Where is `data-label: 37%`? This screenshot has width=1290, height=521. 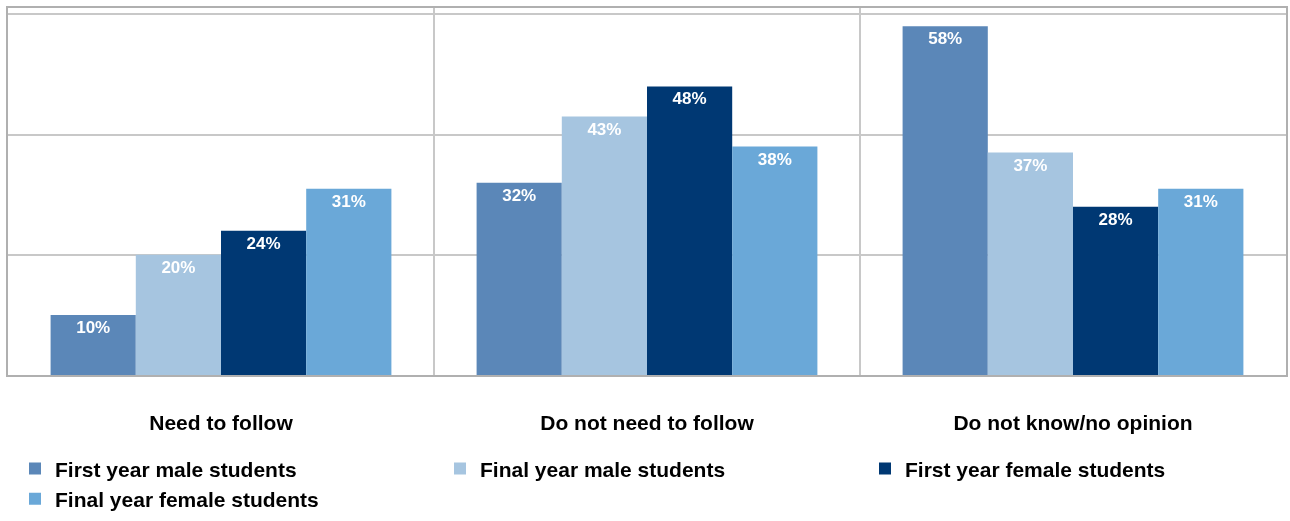 data-label: 37% is located at coordinates (1030, 165).